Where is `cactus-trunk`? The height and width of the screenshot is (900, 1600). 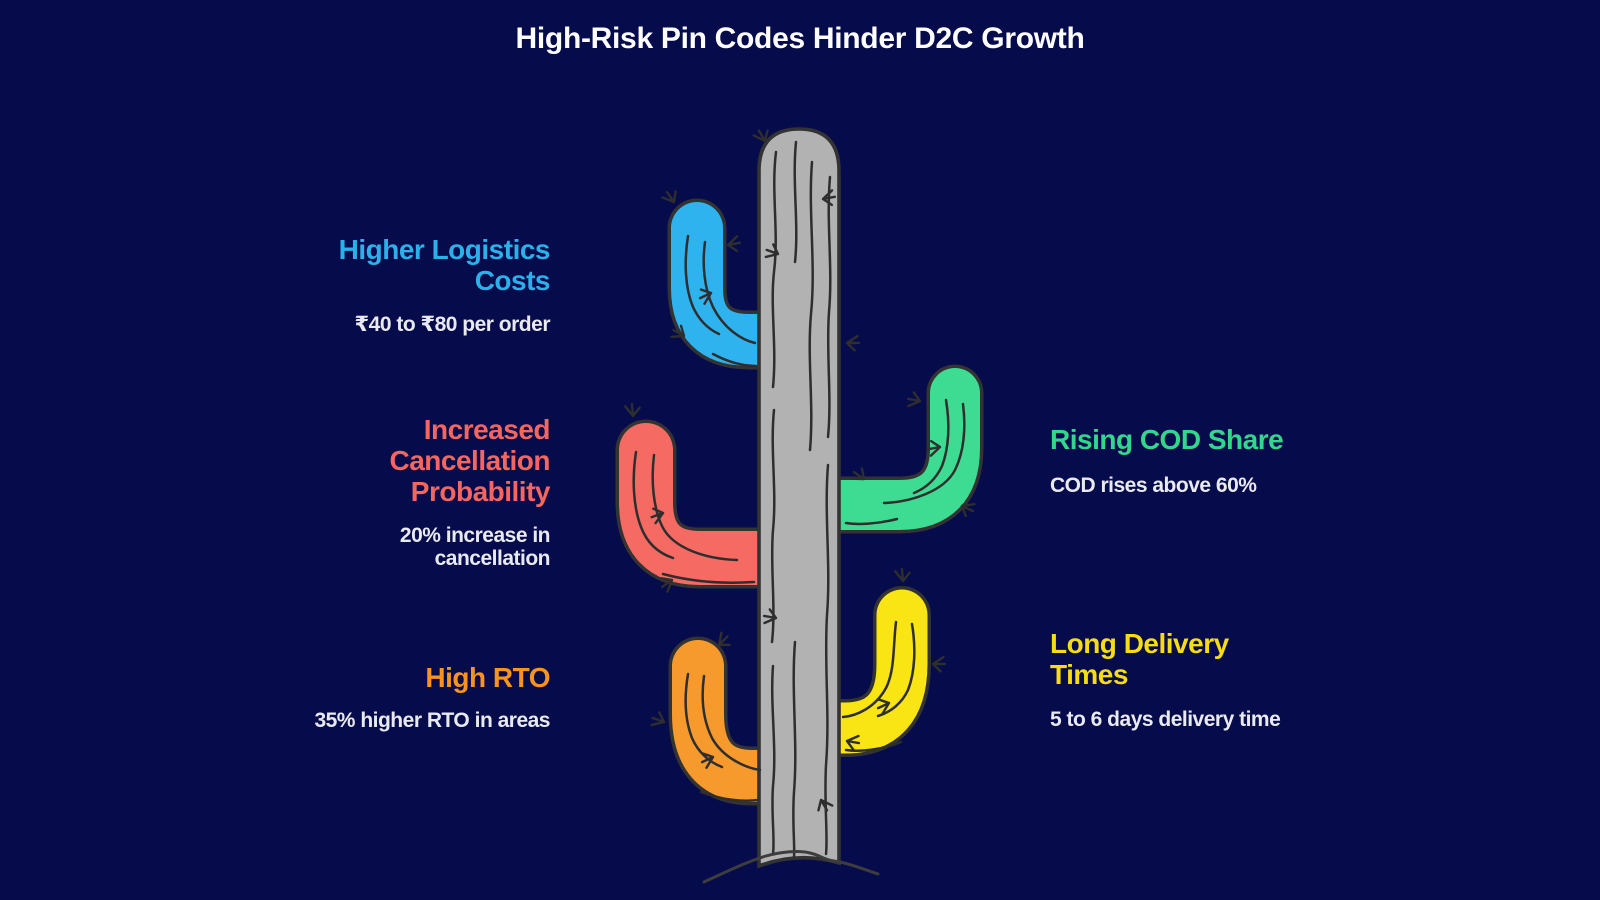 cactus-trunk is located at coordinates (799, 498).